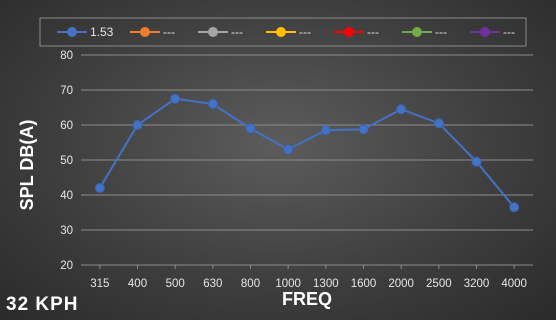  Describe the element at coordinates (66, 91) in the screenshot. I see `y-tick-label: 70` at that location.